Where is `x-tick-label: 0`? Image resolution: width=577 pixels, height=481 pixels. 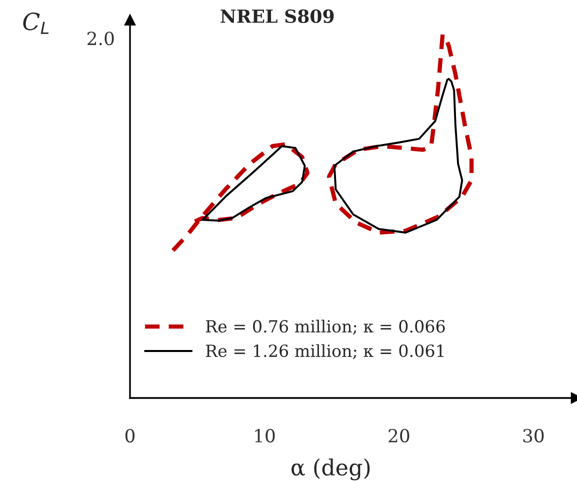 x-tick-label: 0 is located at coordinates (130, 435).